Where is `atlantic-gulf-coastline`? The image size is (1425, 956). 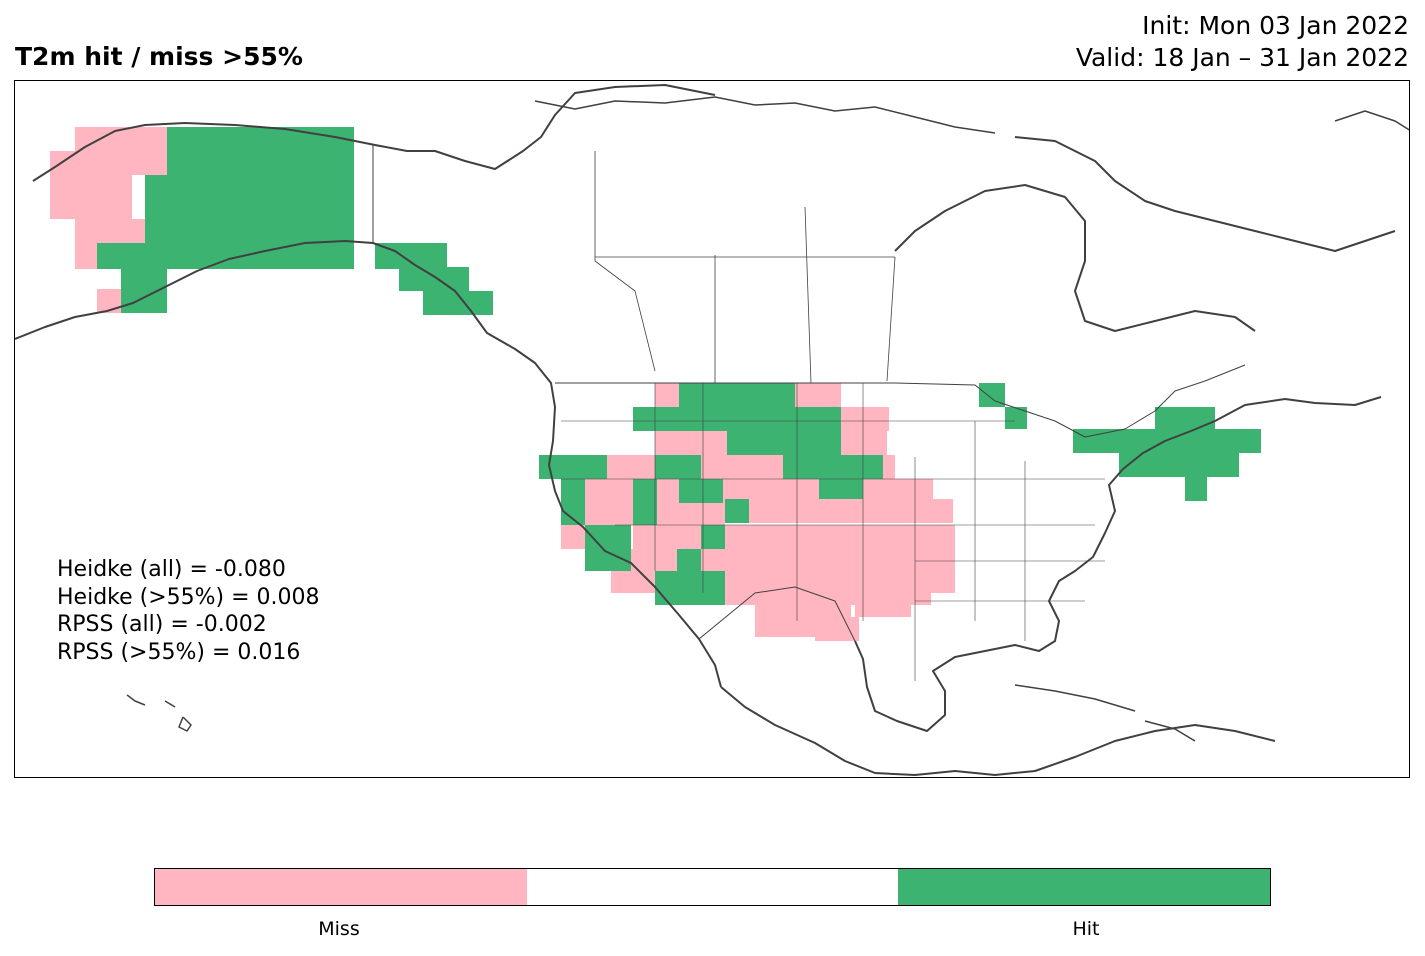 atlantic-gulf-coastline is located at coordinates (1118, 564).